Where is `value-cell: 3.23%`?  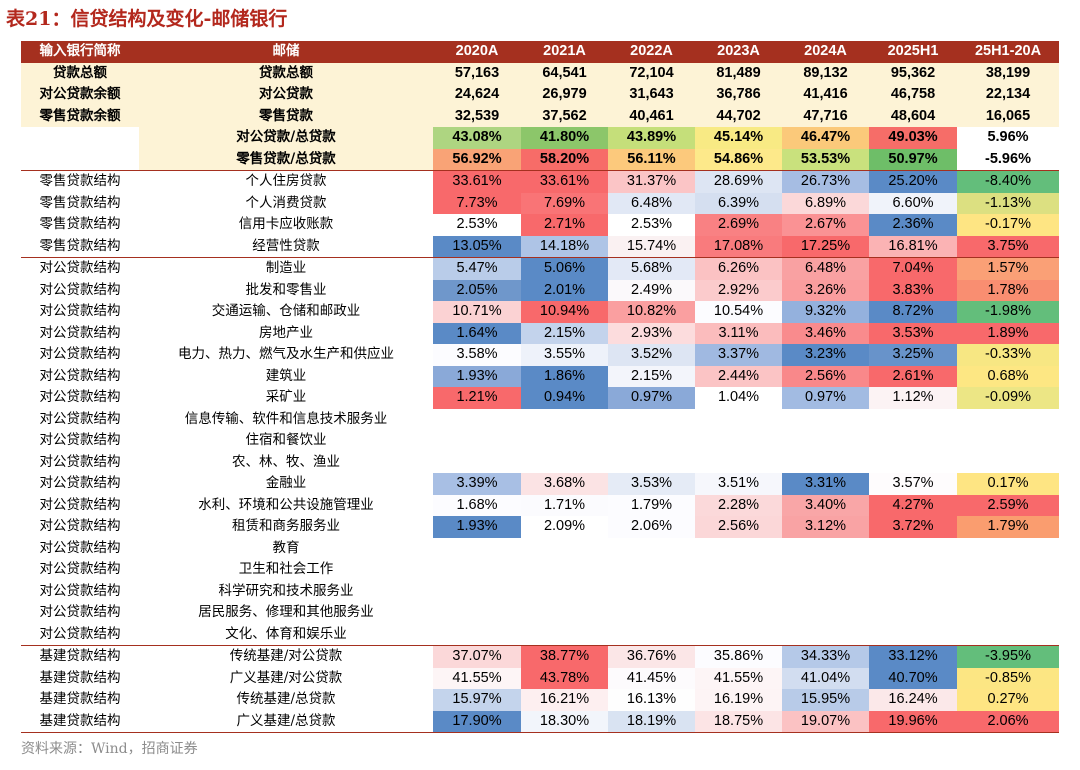
value-cell: 3.23% is located at coordinates (825, 355).